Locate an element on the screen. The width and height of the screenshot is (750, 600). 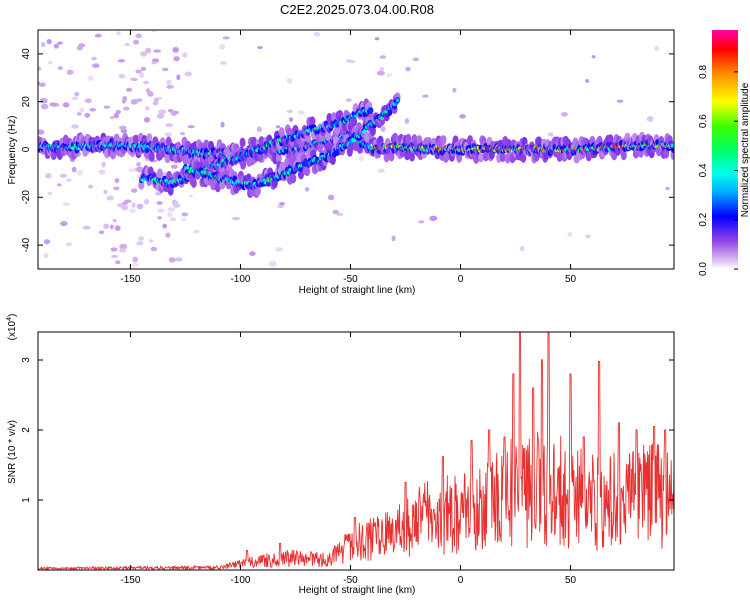
spectrogram-x-label: Height of straight line (km) is located at coordinates (357, 290).